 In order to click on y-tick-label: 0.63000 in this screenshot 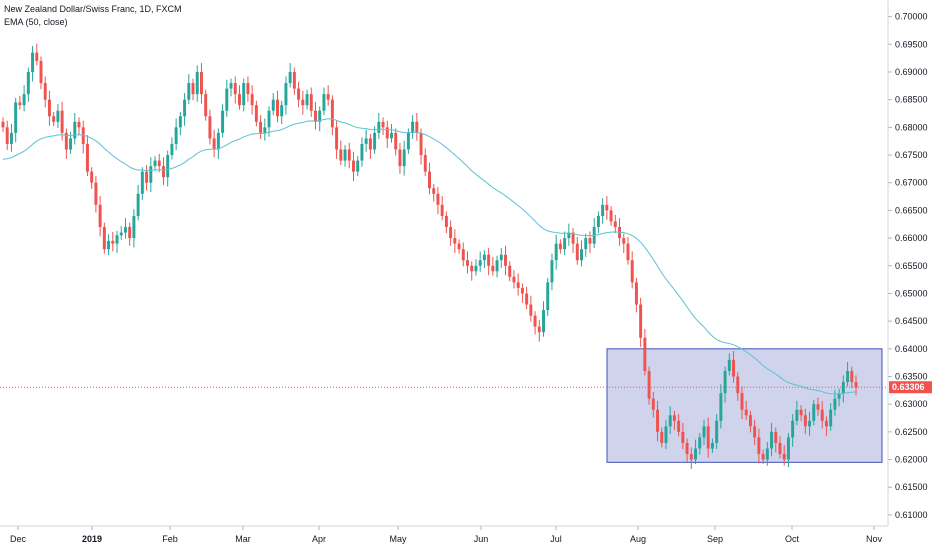, I will do `click(911, 404)`.